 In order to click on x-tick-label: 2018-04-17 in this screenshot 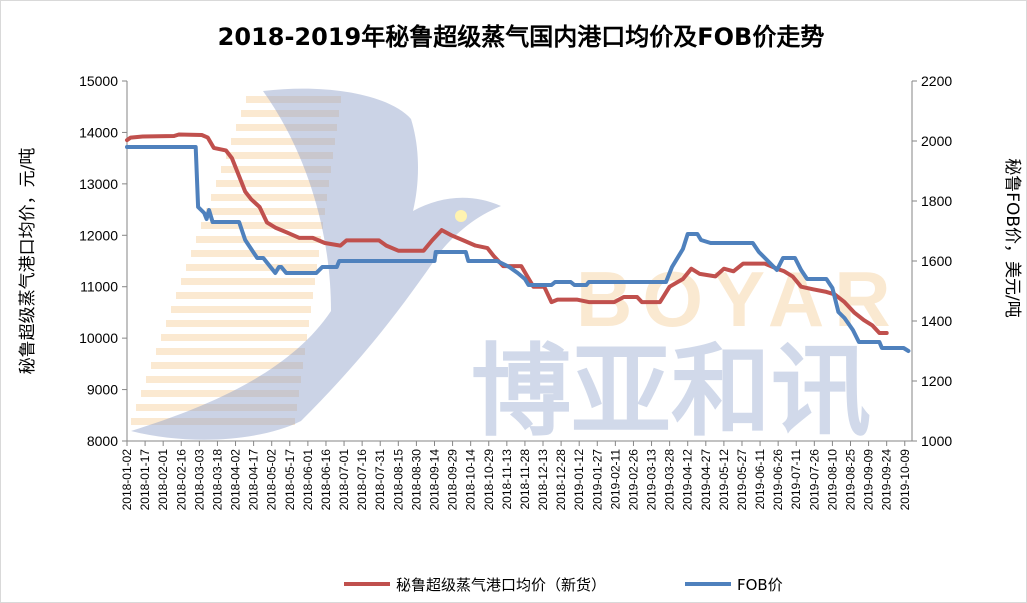, I will do `click(254, 480)`.